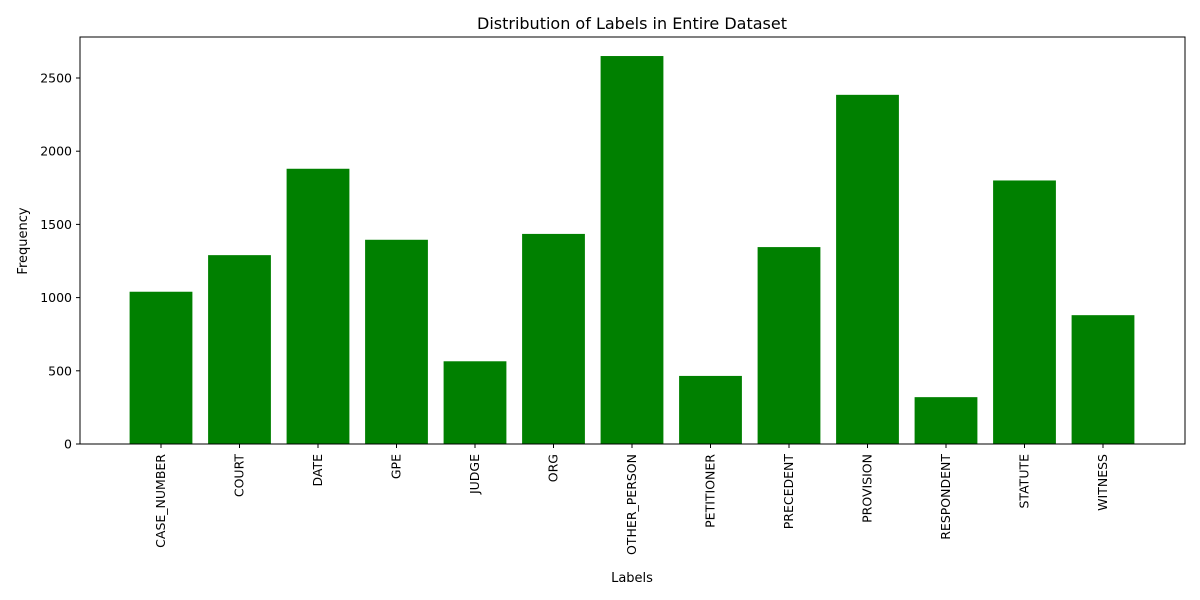  What do you see at coordinates (56, 151) in the screenshot?
I see `y-tick-label: 2000` at bounding box center [56, 151].